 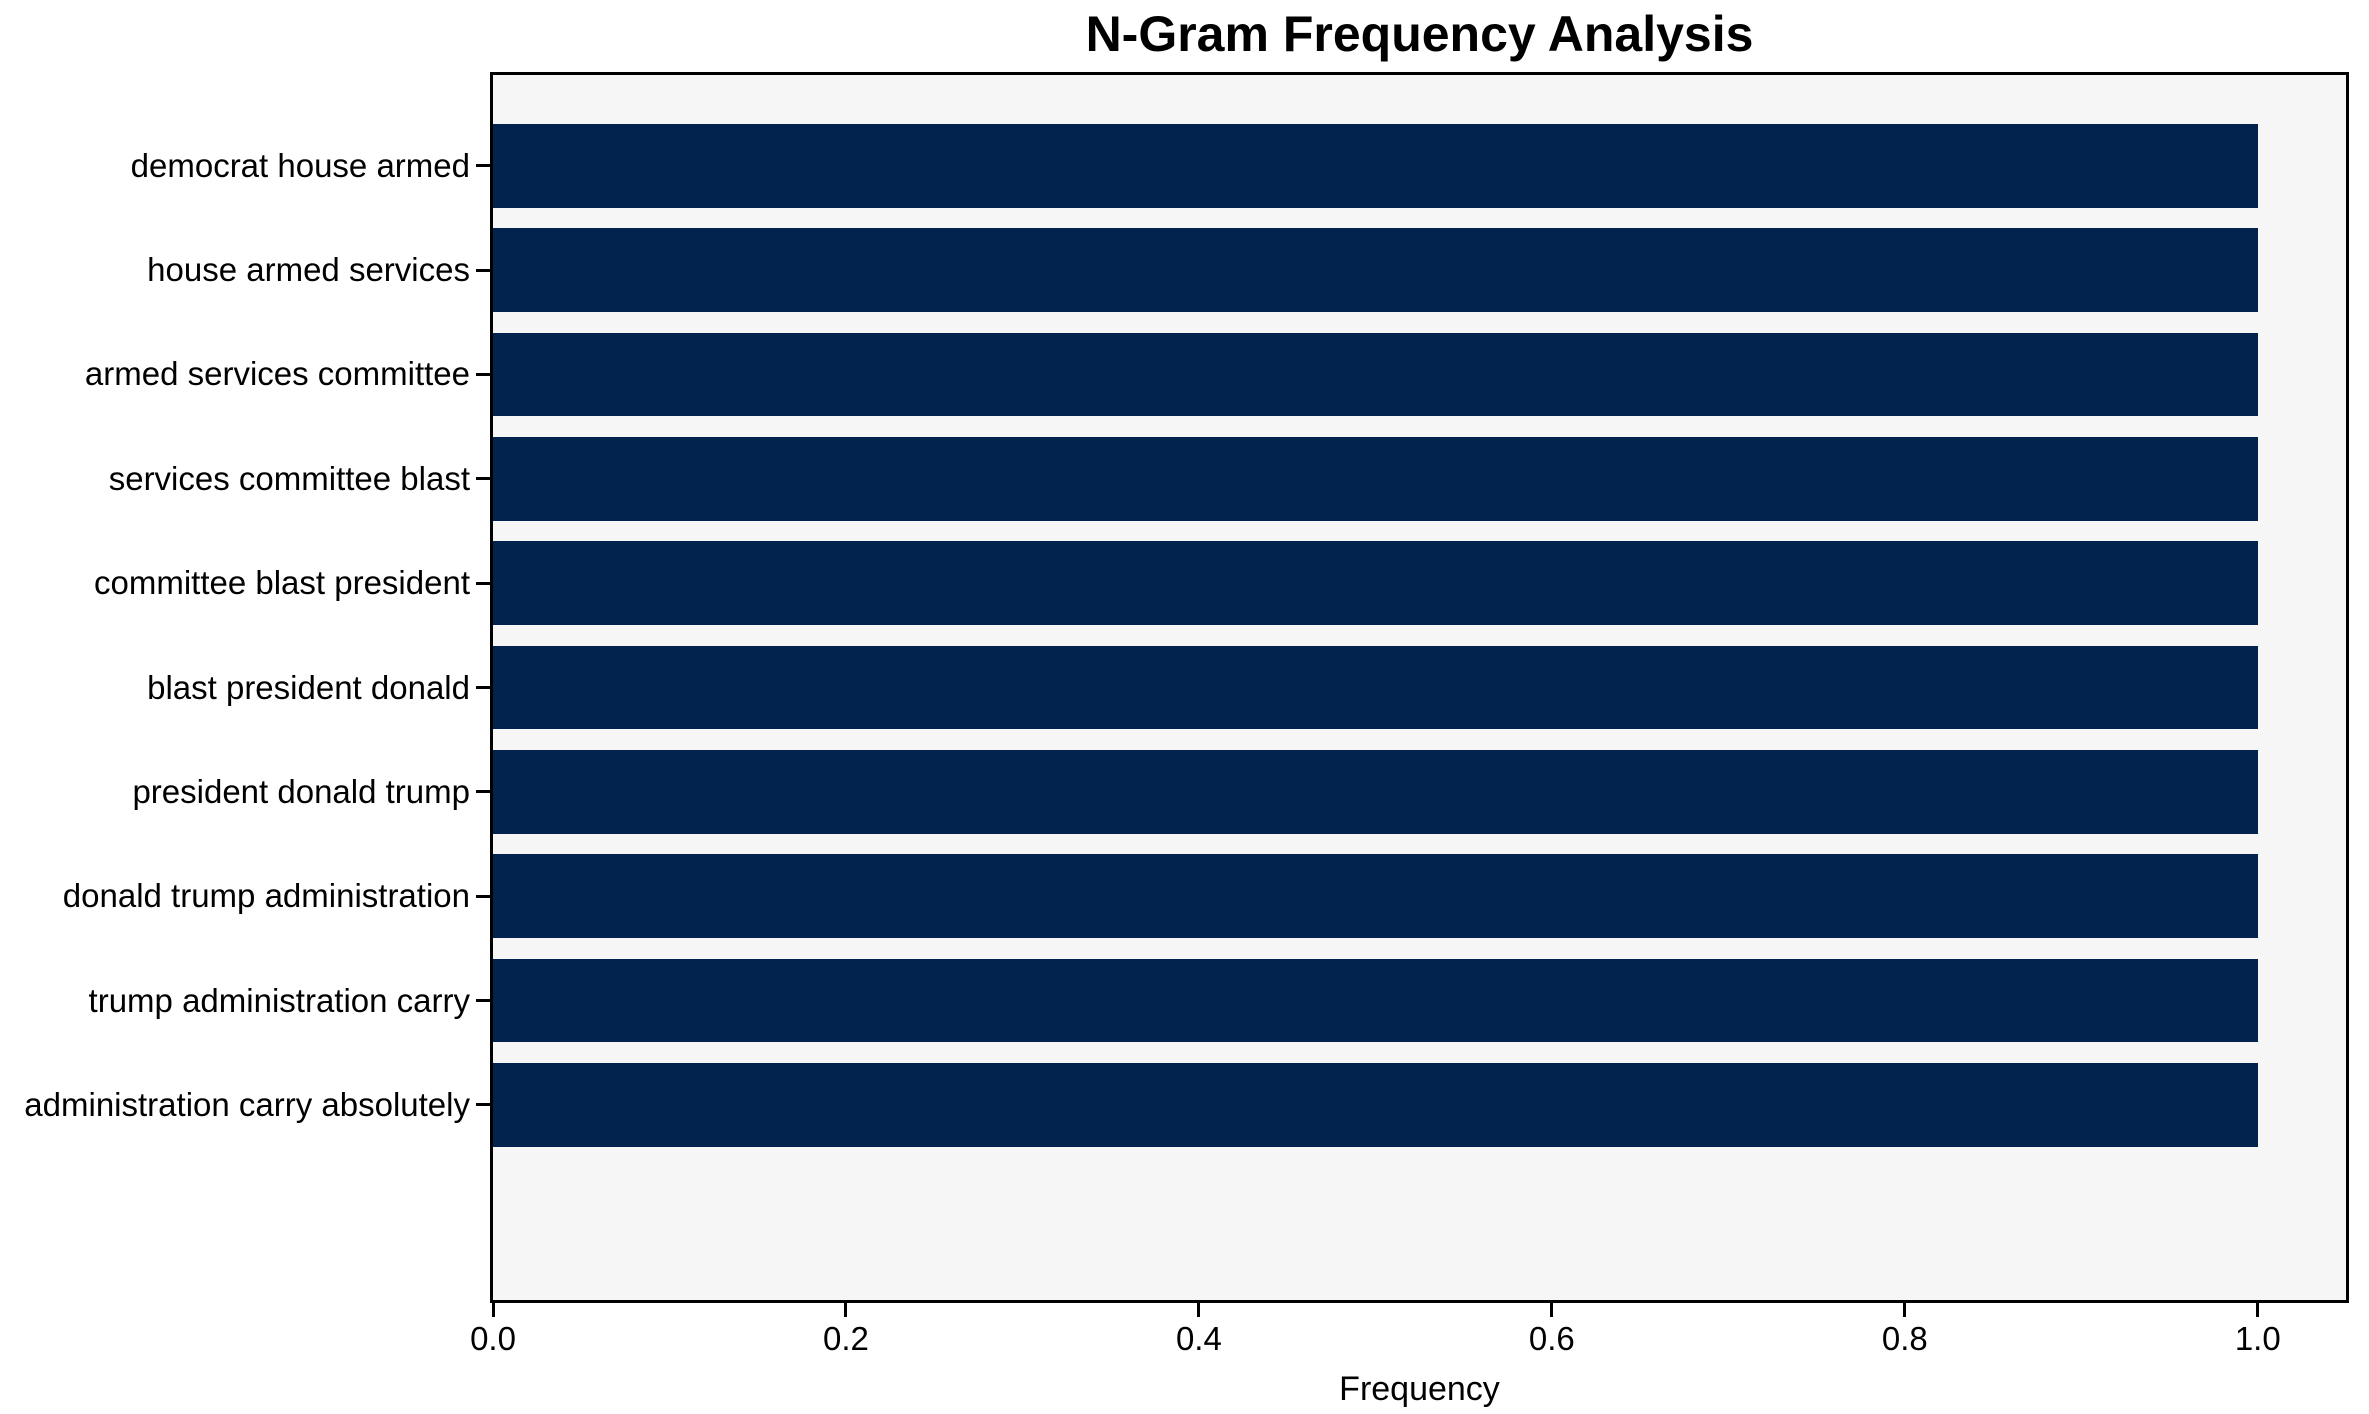 I want to click on y-tick-label: administration carry absolutely, so click(x=247, y=1104).